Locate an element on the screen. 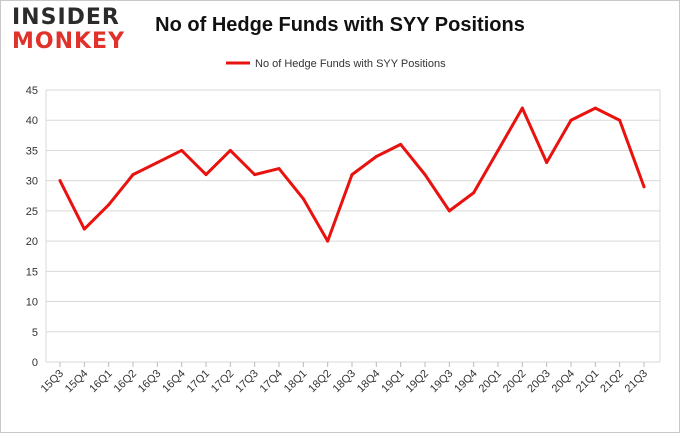 Image resolution: width=680 pixels, height=433 pixels. logo-line-1: INSIDER is located at coordinates (66, 17).